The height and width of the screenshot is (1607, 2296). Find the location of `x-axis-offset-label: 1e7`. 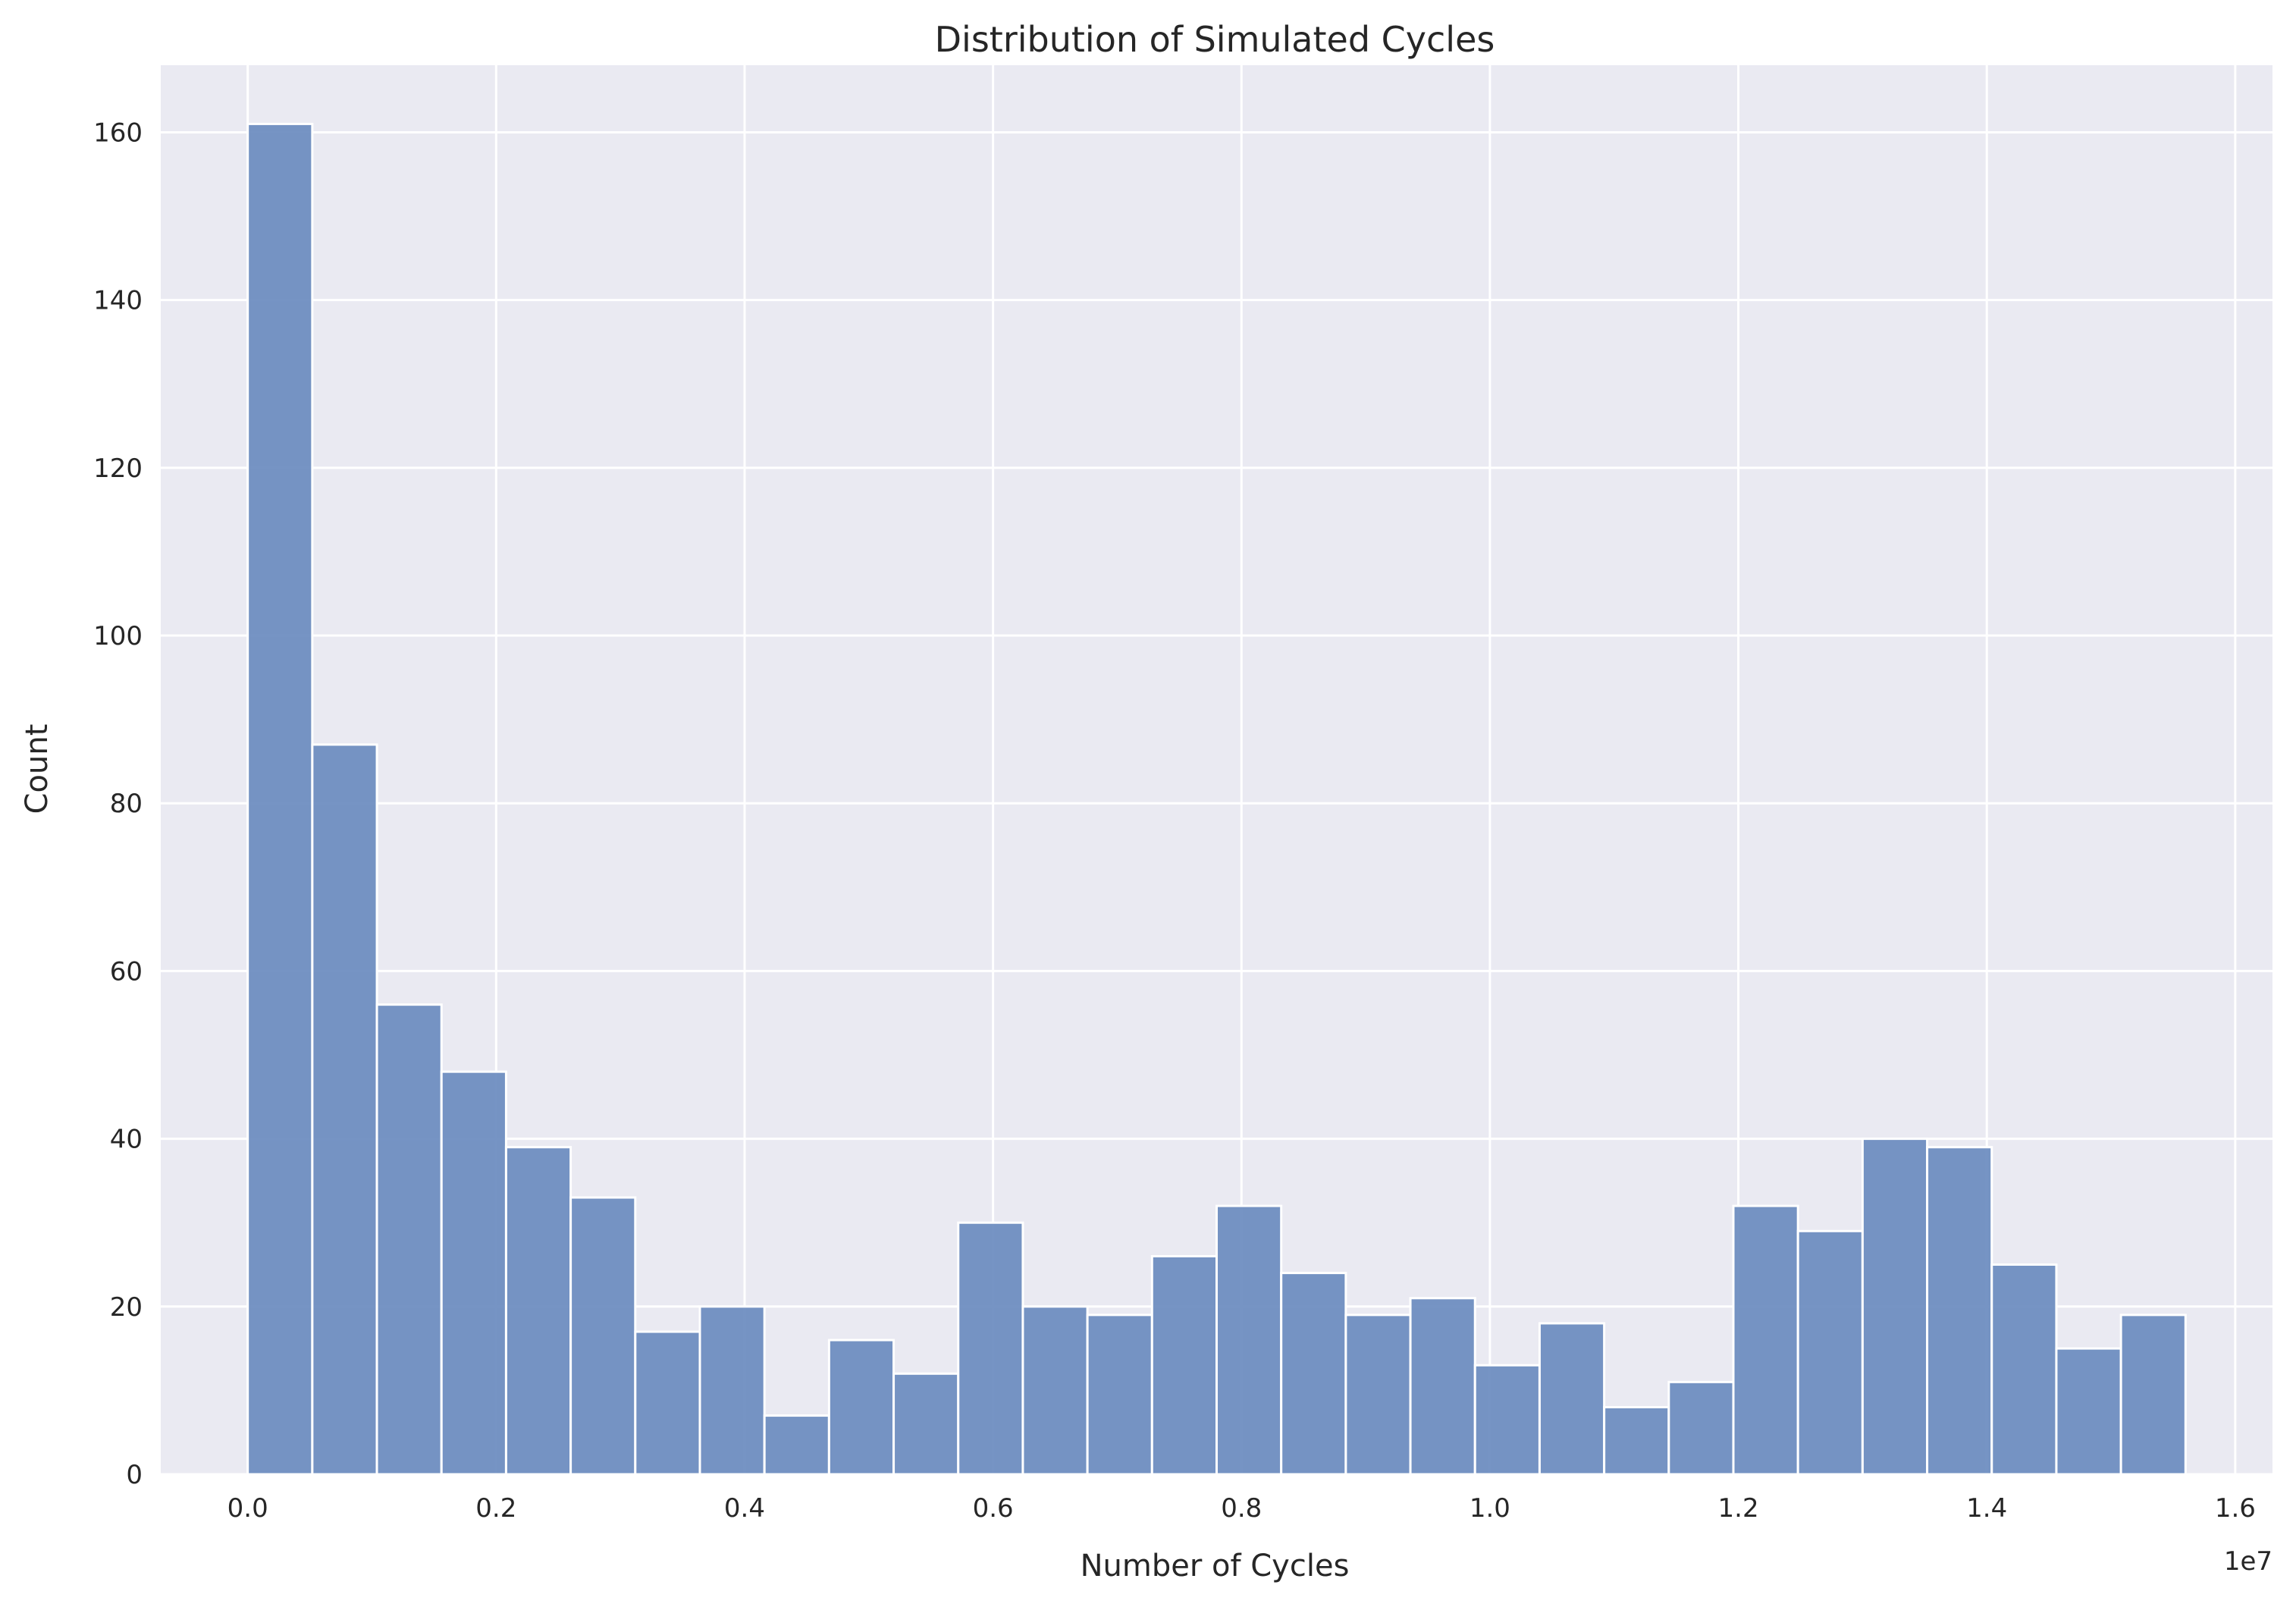

x-axis-offset-label: 1e7 is located at coordinates (2248, 1561).